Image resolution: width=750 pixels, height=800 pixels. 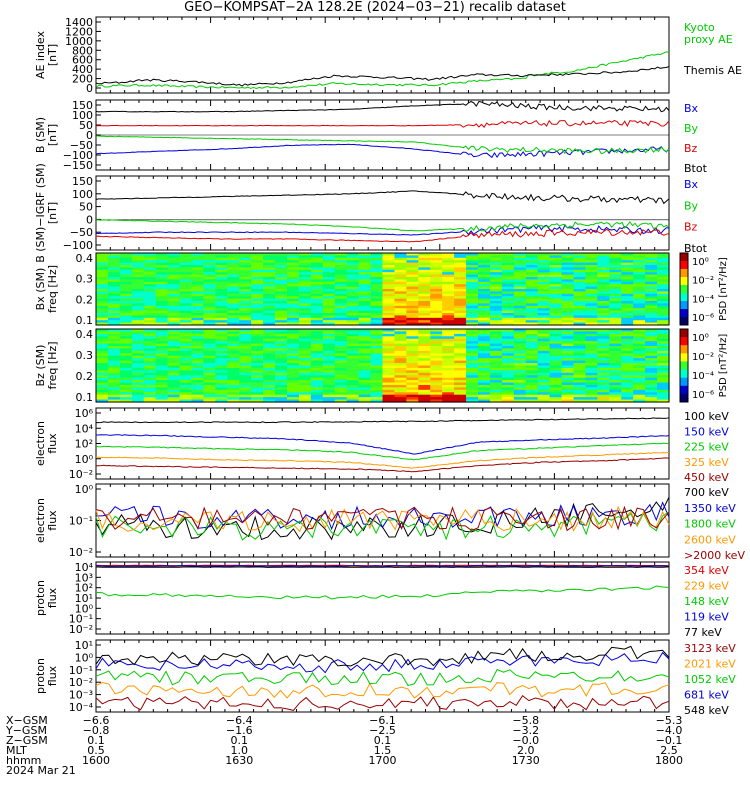 I want to click on colorbar-segment, so click(x=684, y=341).